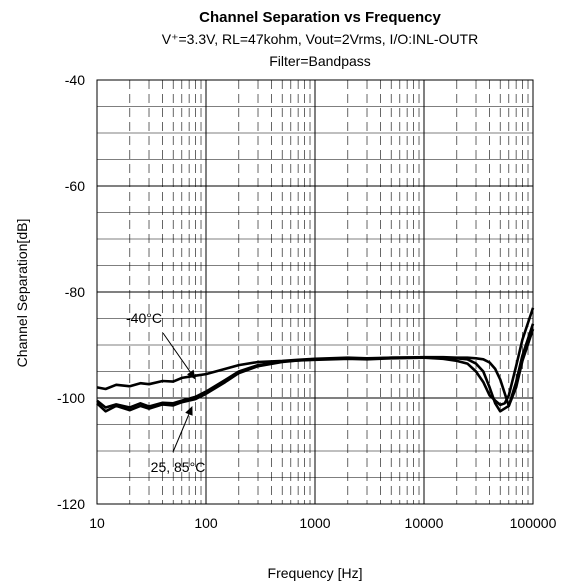 The image size is (571, 588). What do you see at coordinates (144, 318) in the screenshot?
I see `annotation-label-minus40c: -40°C` at bounding box center [144, 318].